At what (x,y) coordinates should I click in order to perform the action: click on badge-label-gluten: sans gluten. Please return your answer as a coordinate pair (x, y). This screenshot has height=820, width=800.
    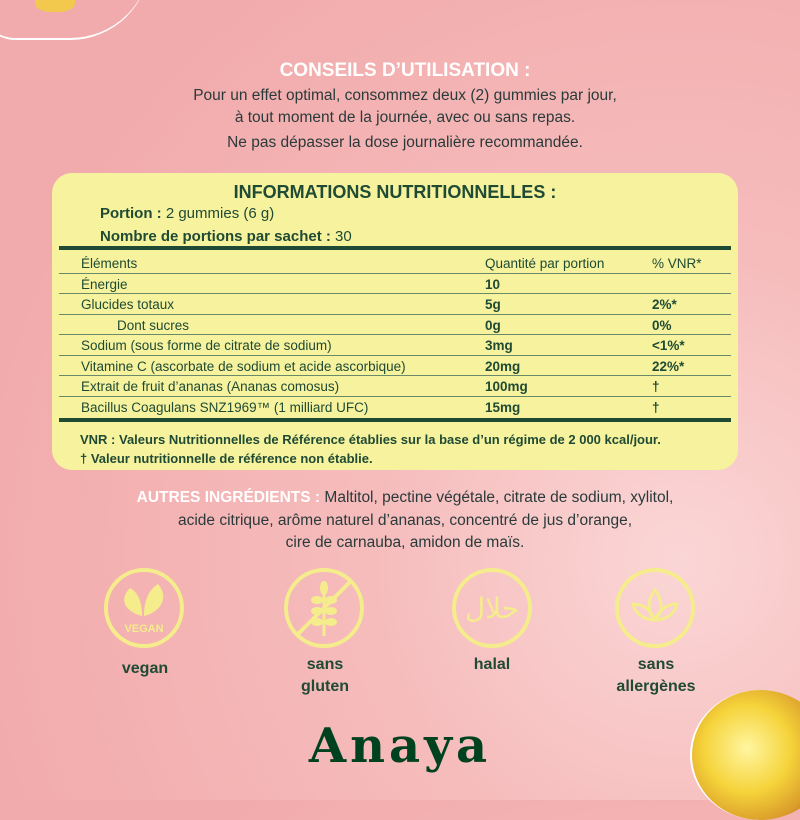
    Looking at the image, I should click on (325, 676).